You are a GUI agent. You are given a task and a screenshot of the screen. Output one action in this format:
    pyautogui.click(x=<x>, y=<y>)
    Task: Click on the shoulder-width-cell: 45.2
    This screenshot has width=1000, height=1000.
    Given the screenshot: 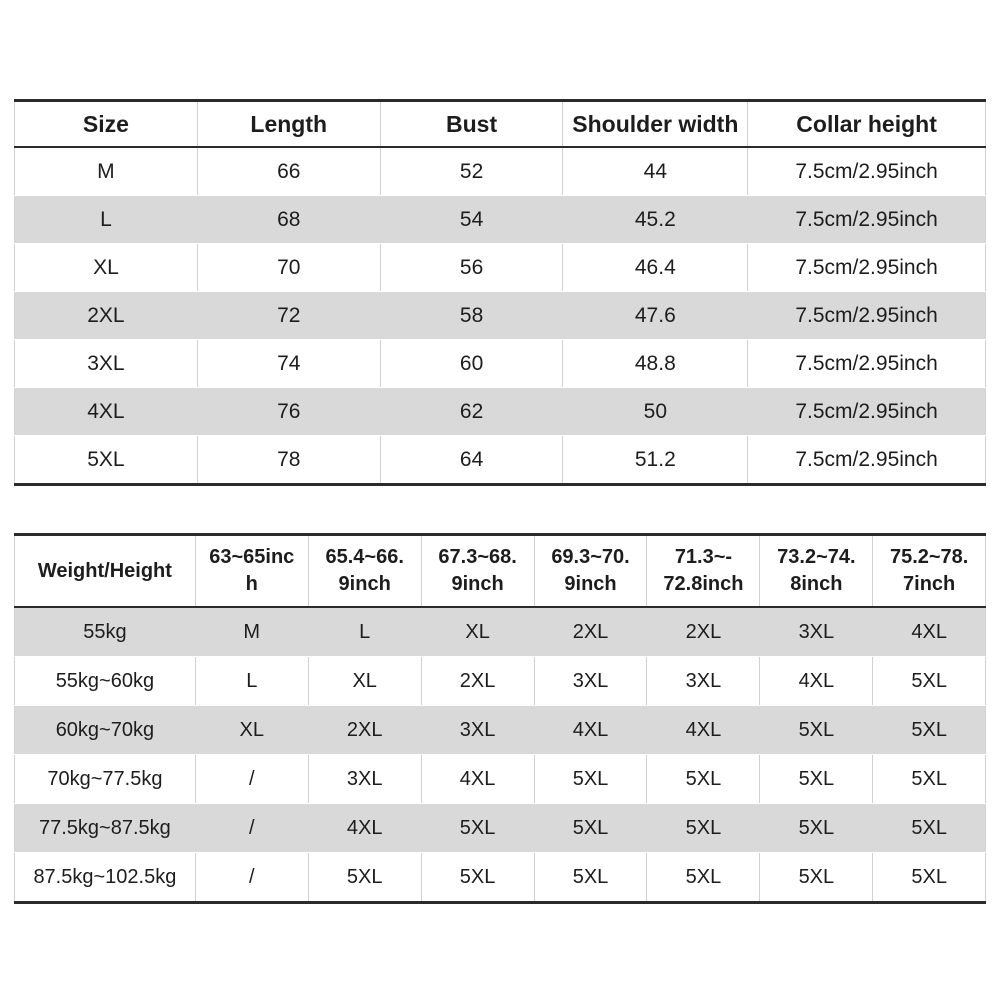 What is the action you would take?
    pyautogui.click(x=655, y=219)
    